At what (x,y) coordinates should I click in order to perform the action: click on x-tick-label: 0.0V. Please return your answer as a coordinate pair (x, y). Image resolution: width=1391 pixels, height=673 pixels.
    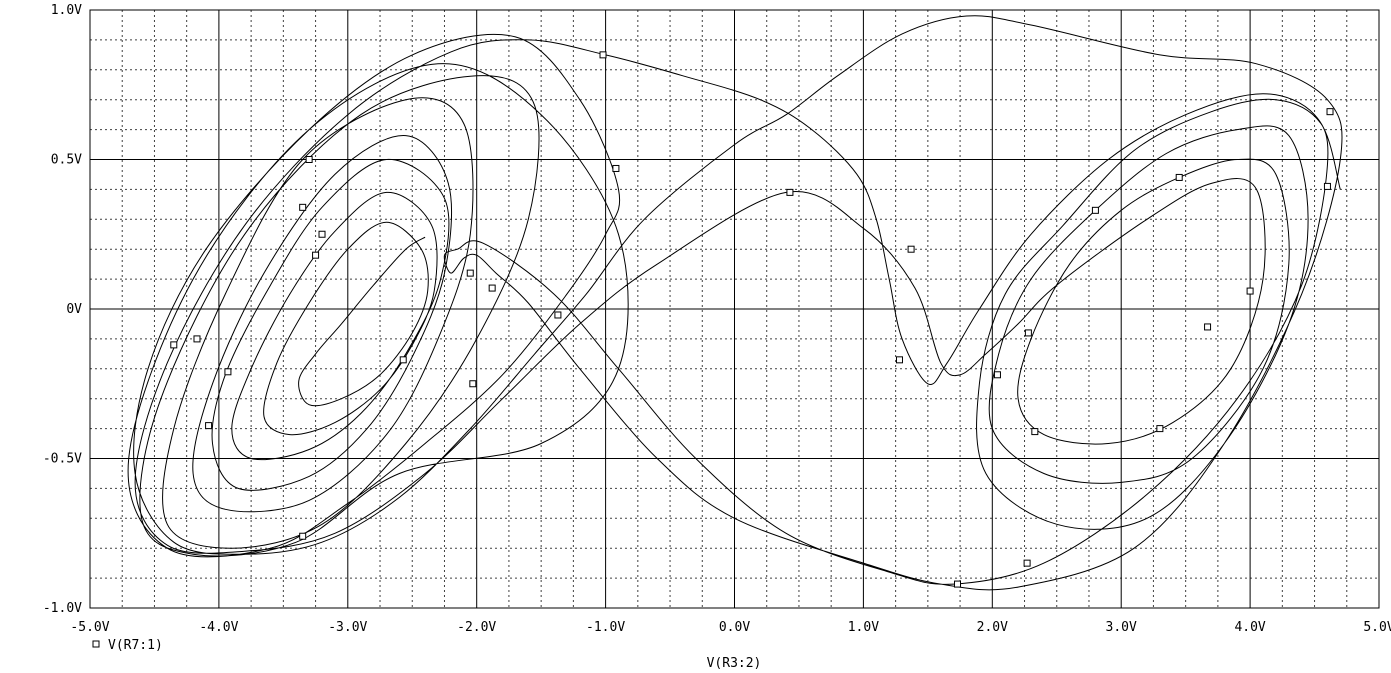
    Looking at the image, I should click on (734, 627).